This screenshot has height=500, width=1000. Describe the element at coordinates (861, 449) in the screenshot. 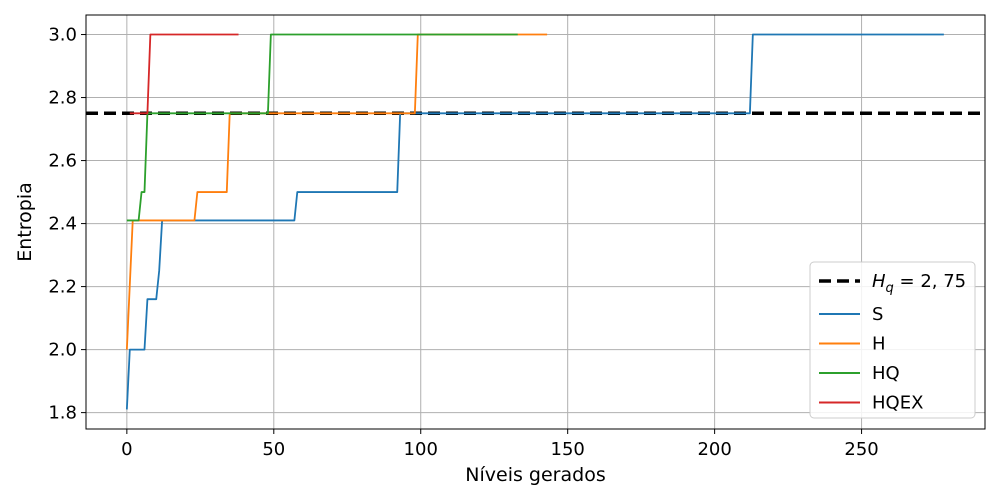

I see `x-tick-label: 250` at that location.